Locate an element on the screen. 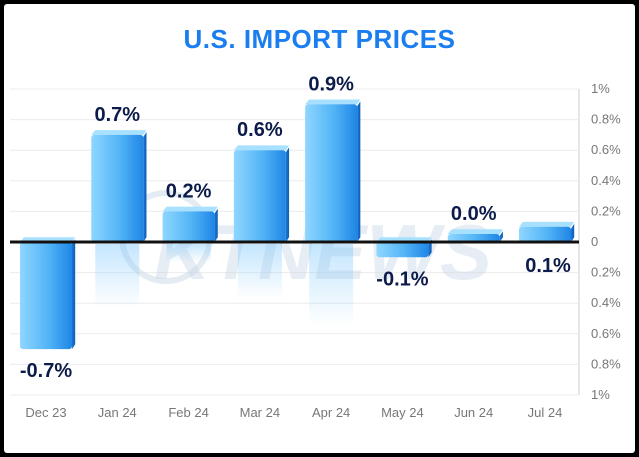 This screenshot has width=639, height=457. x-tick-label: Jul 24 is located at coordinates (545, 412).